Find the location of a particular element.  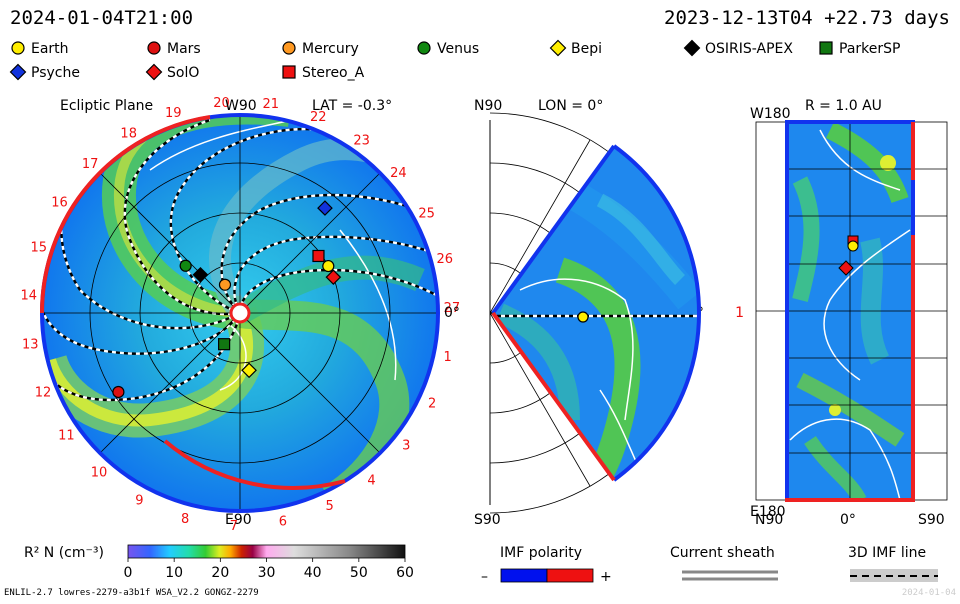

imf-line-legend: 3D IMF line is located at coordinates (893, 563).